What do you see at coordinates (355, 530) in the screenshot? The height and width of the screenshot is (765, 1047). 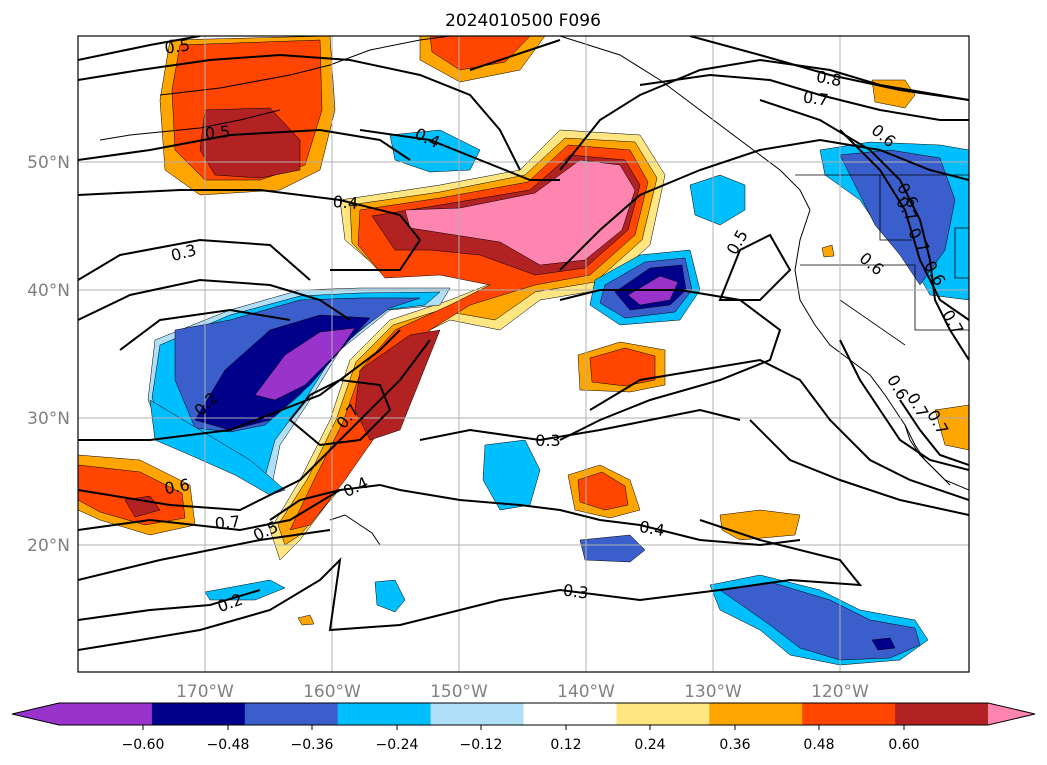 I see `hawaii` at bounding box center [355, 530].